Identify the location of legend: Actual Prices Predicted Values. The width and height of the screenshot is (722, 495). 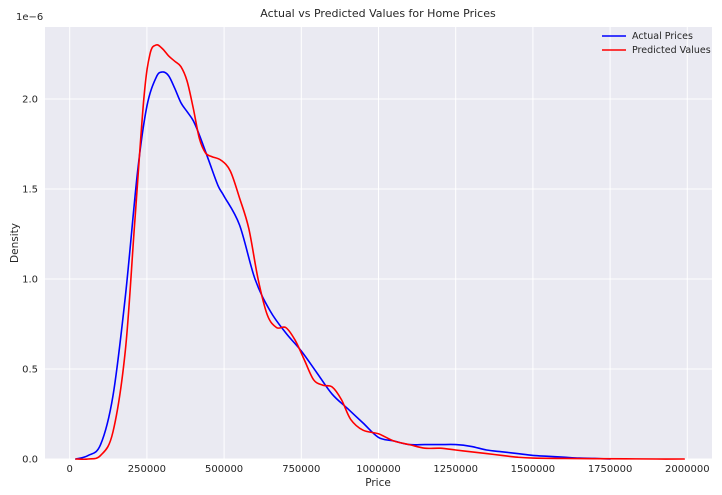
(656, 43).